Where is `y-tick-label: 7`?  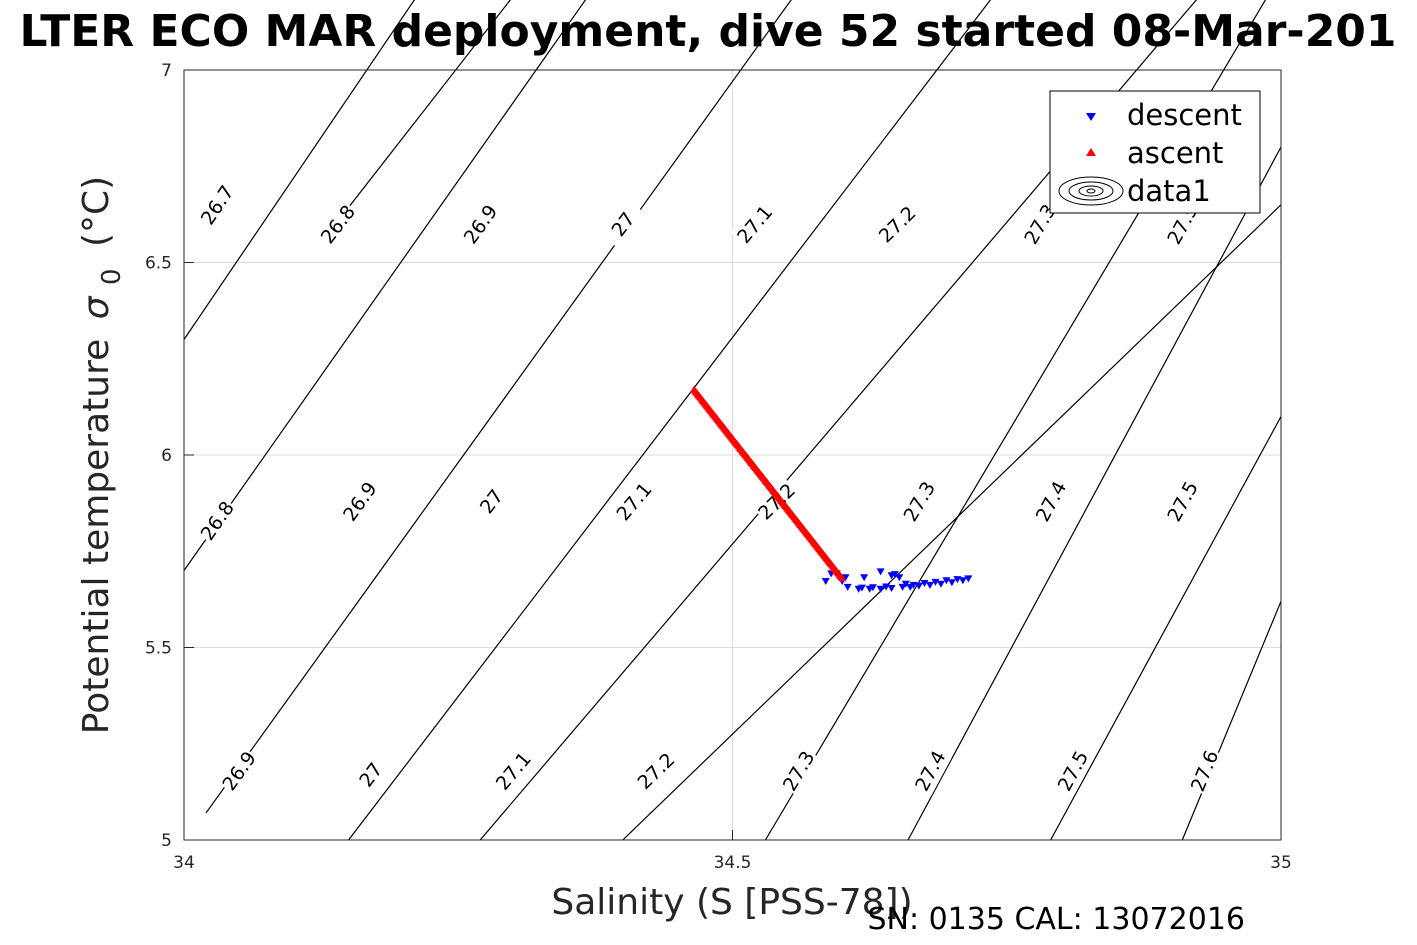 y-tick-label: 7 is located at coordinates (166, 71).